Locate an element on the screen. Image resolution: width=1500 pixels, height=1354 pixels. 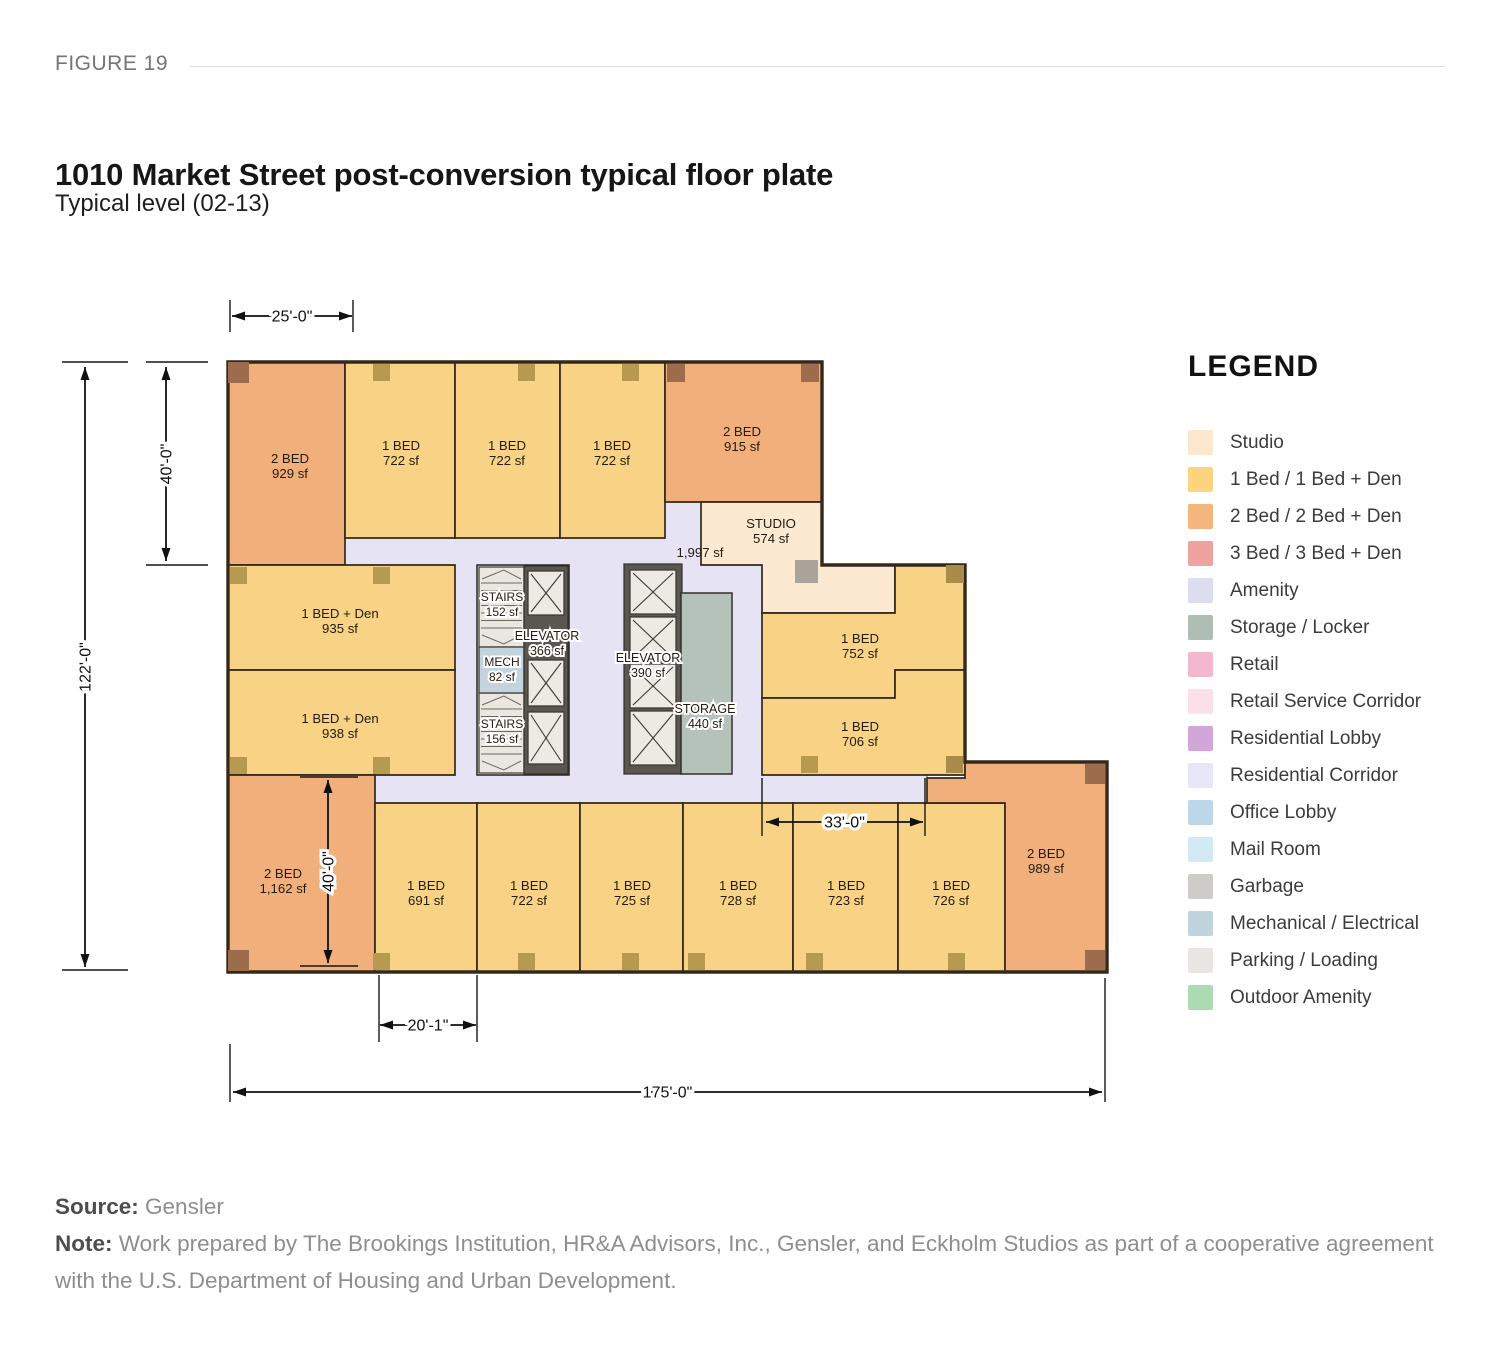
dimension-text: 175'-0" is located at coordinates (668, 1093).